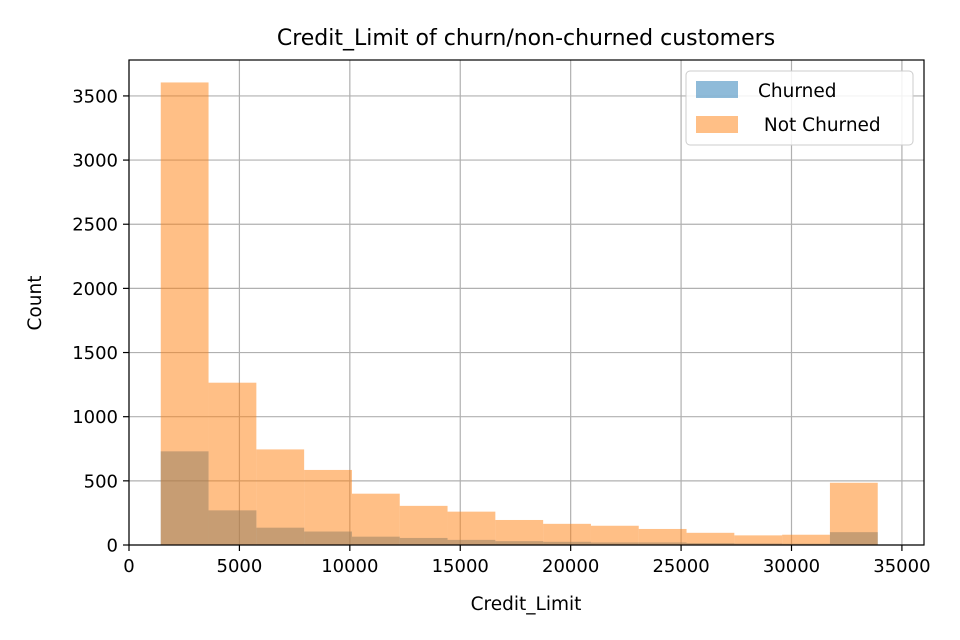 The height and width of the screenshot is (640, 960). I want to click on x-tick-label: 15000, so click(460, 566).